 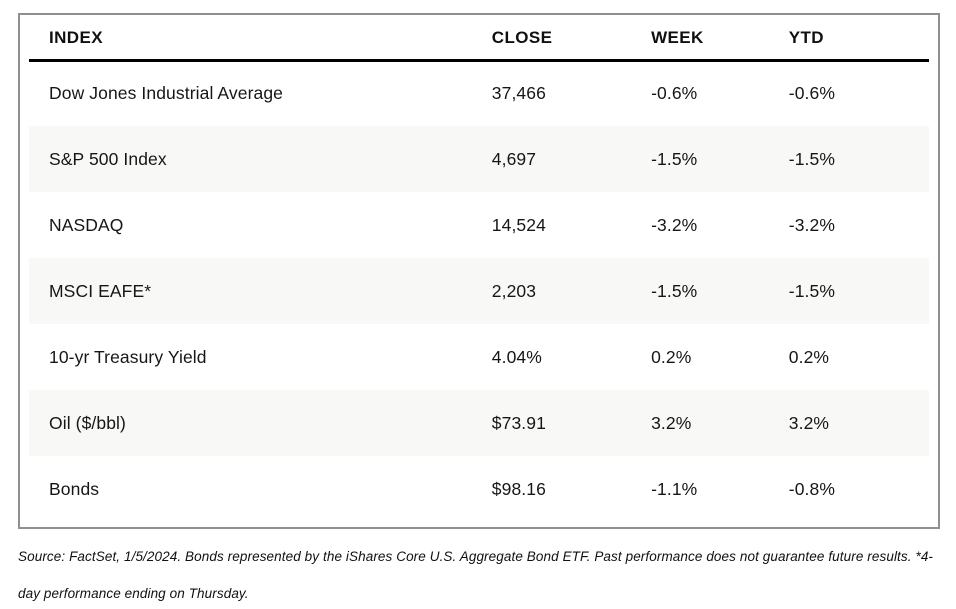 I want to click on header-row: INDEX CLOSE WEEK YTD, so click(x=479, y=39).